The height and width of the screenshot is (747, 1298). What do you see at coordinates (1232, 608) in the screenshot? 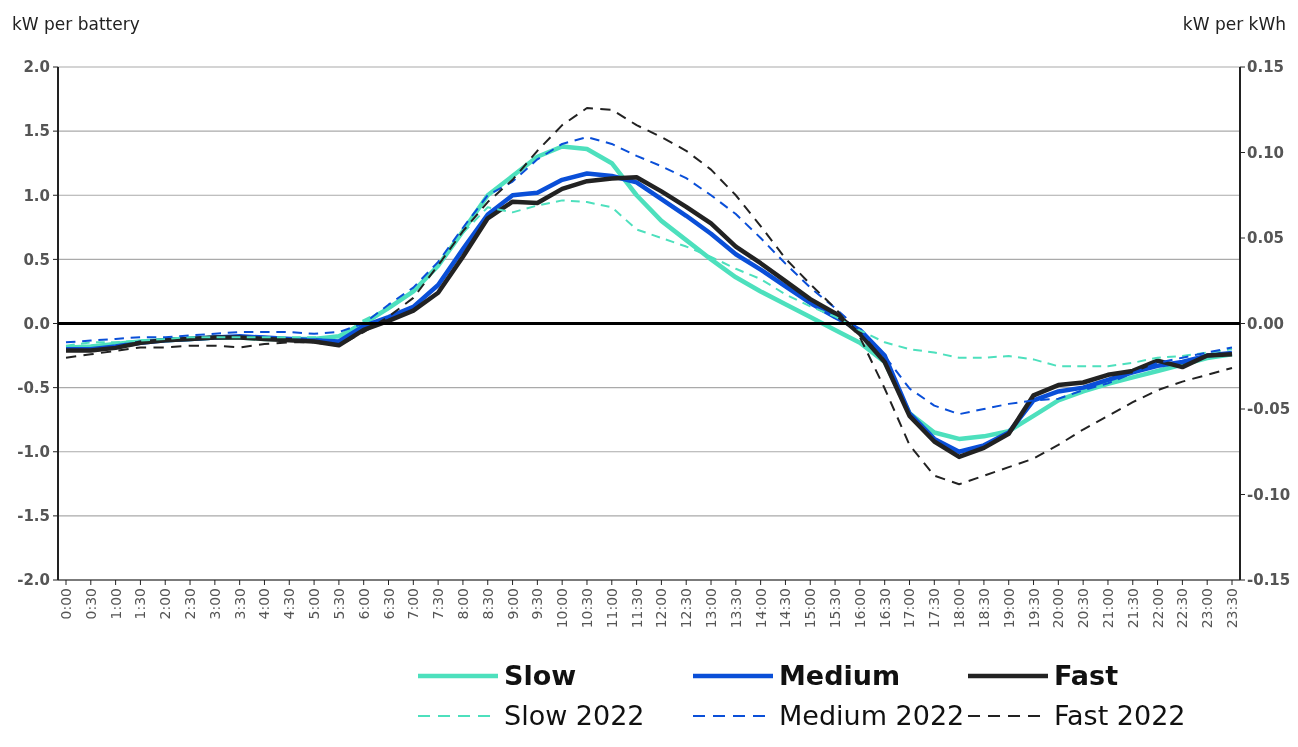
I see `x-tick-label: 23:30` at bounding box center [1232, 608].